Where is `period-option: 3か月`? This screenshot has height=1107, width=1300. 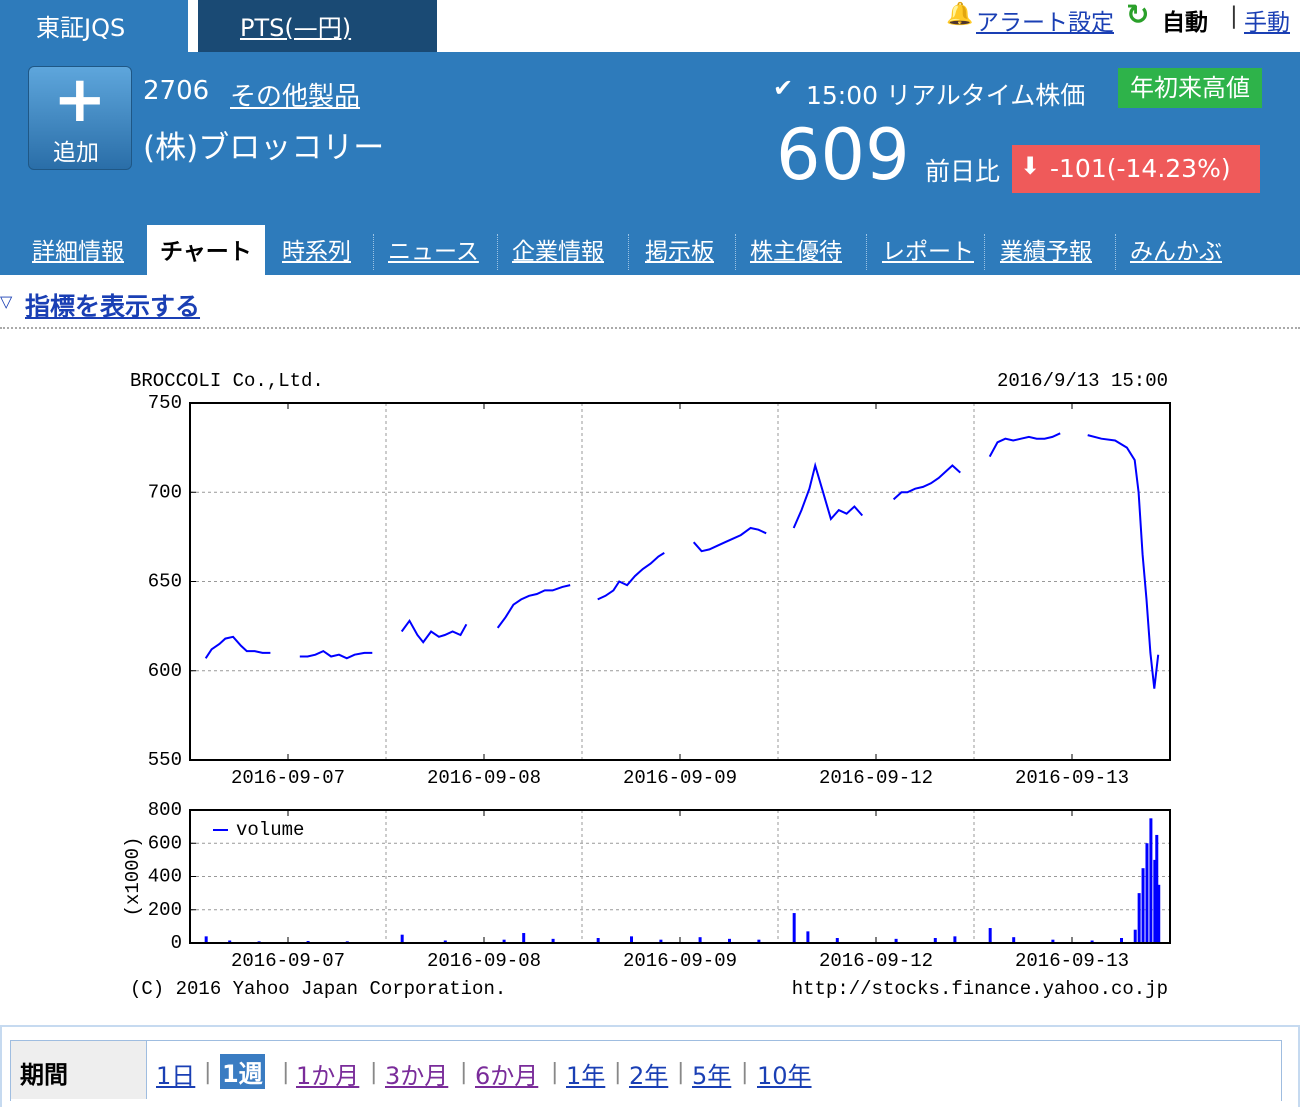 period-option: 3か月 is located at coordinates (417, 1076).